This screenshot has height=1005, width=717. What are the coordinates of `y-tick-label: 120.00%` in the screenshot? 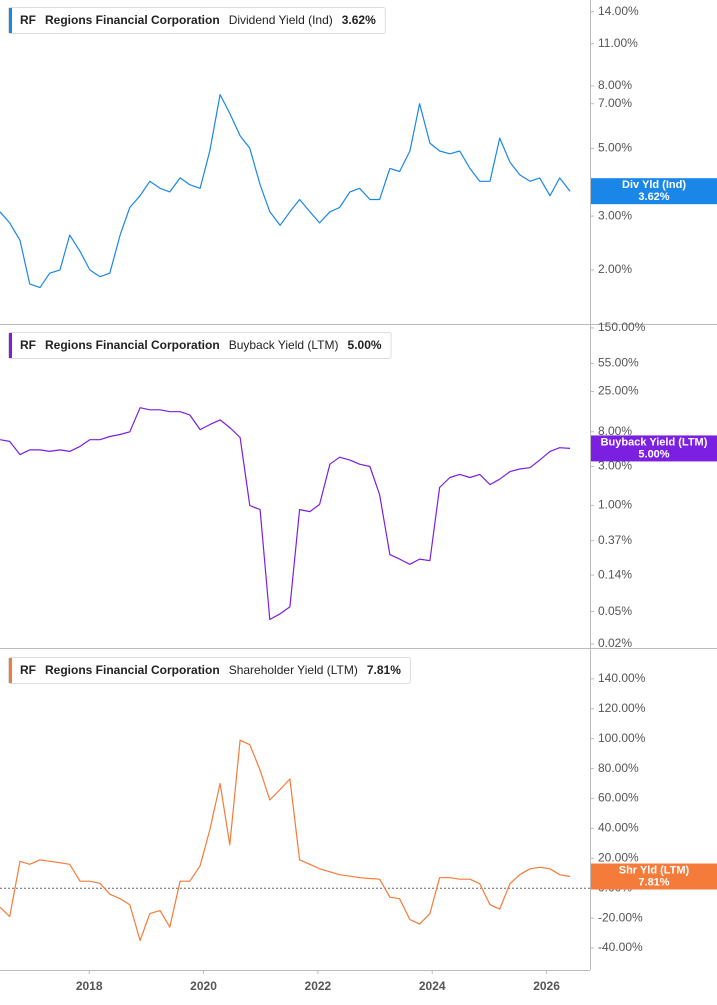 It's located at (622, 708).